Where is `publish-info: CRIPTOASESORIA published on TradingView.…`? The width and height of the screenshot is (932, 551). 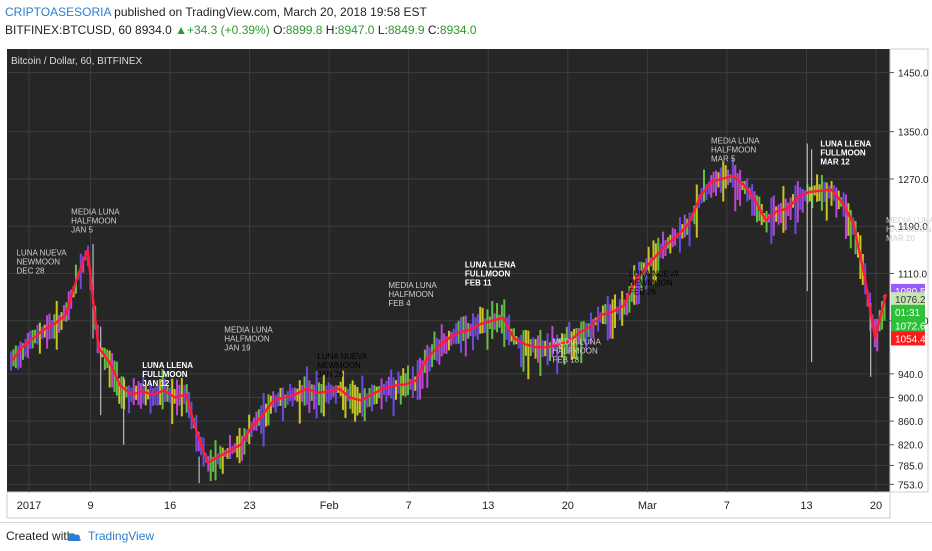 publish-info: CRIPTOASESORIA published on TradingView.… is located at coordinates (216, 12).